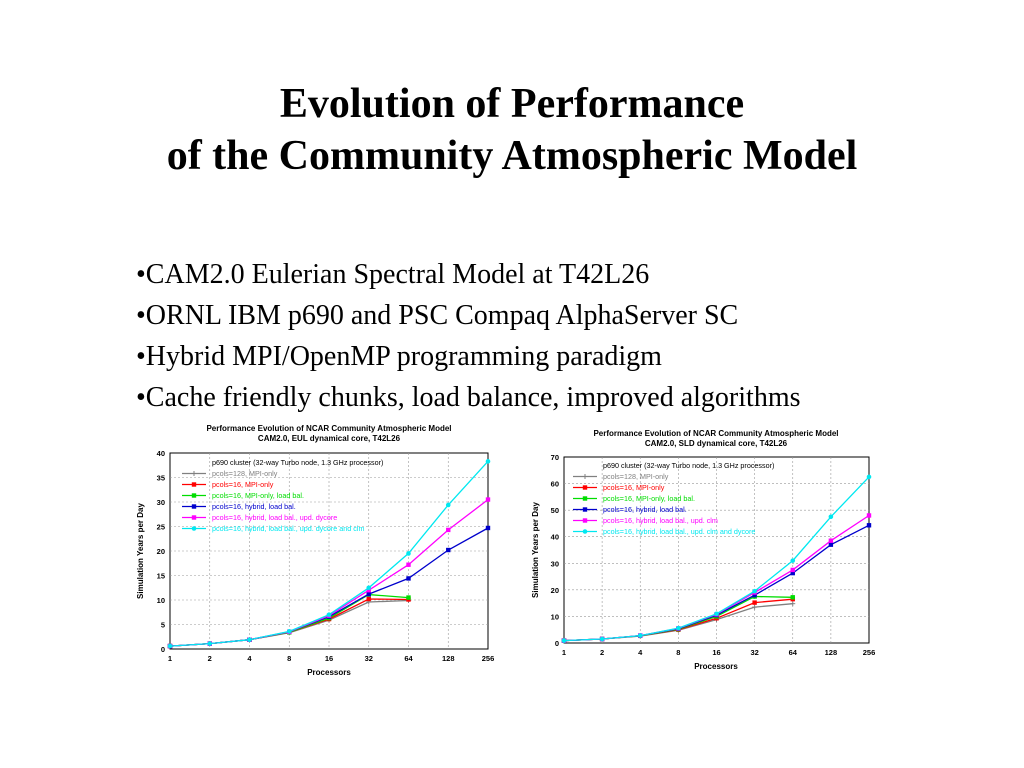 This screenshot has height=768, width=1024. I want to click on bullet-item: •Hybrid MPI/OpenMP programming paradigm, so click(399, 356).